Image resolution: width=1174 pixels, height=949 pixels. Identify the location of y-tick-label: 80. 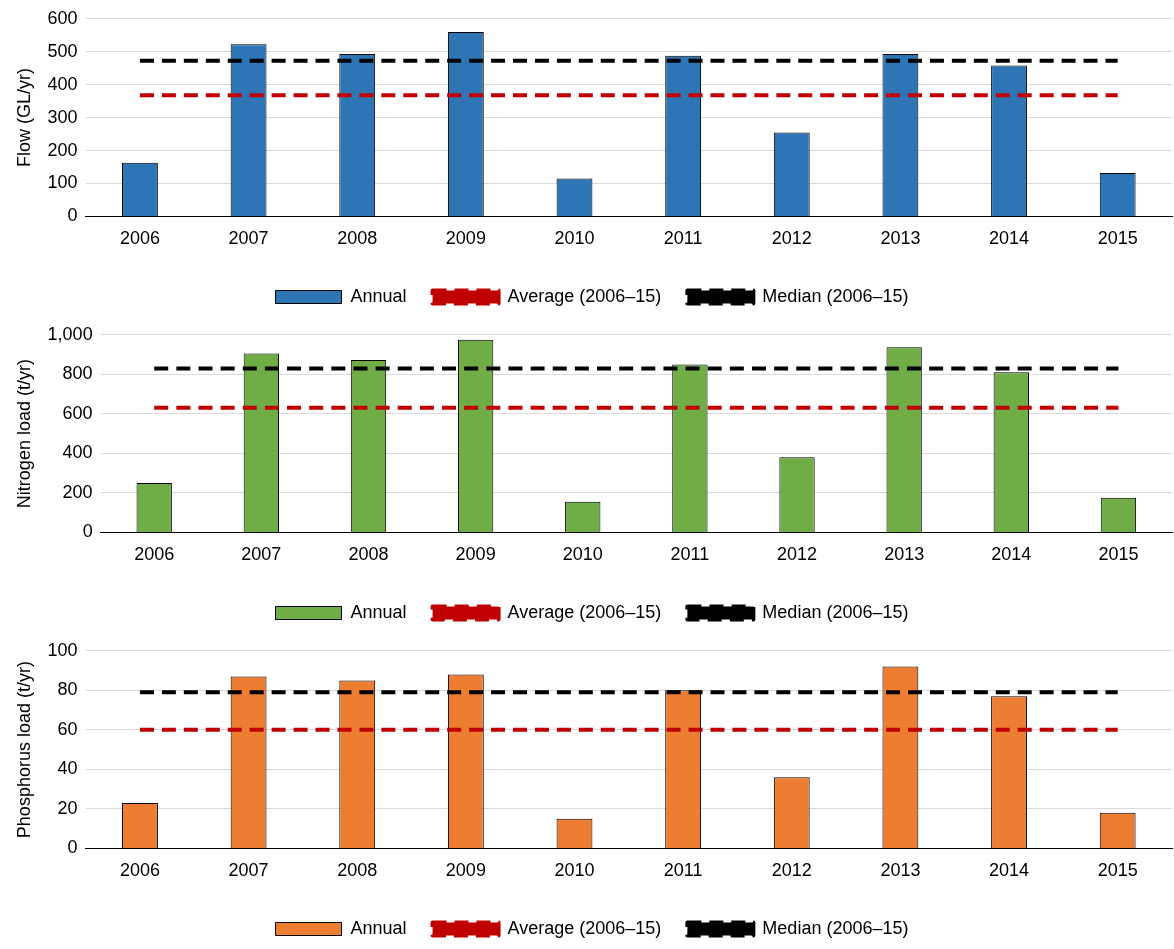
(67, 689).